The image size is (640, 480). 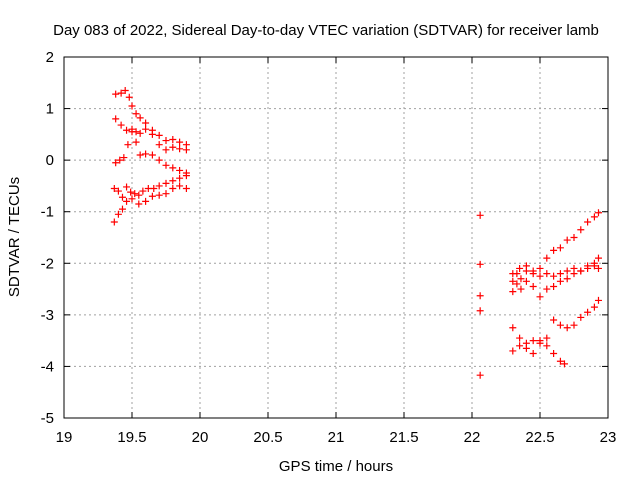 What do you see at coordinates (267, 437) in the screenshot?
I see `x-tick-label: 20.5` at bounding box center [267, 437].